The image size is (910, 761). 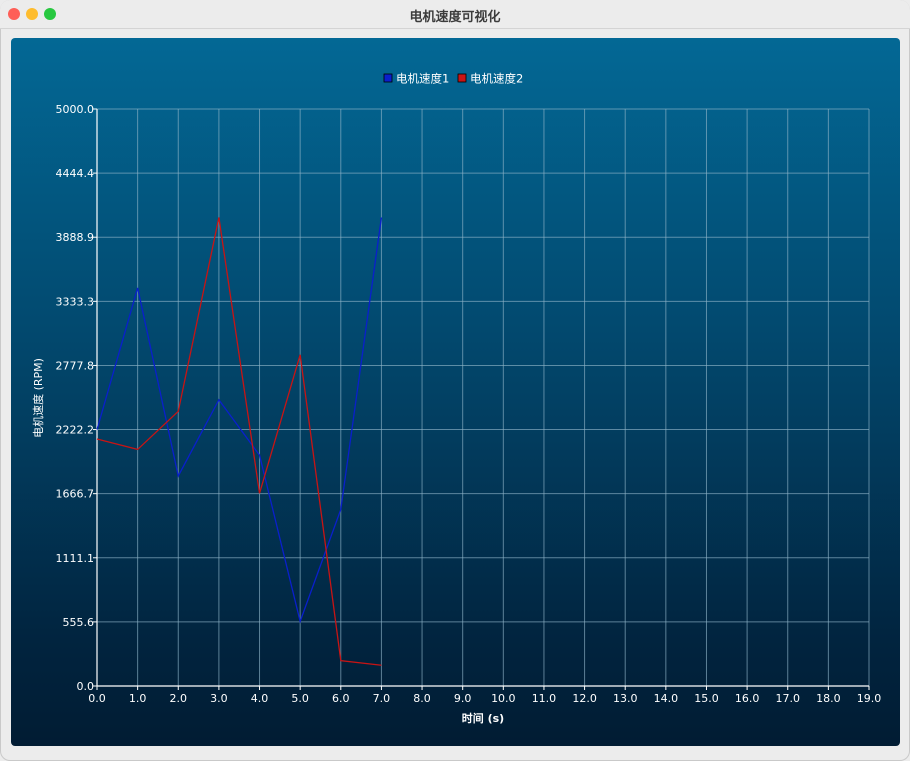 I want to click on y-tick-label: 3888.9, so click(x=75, y=237).